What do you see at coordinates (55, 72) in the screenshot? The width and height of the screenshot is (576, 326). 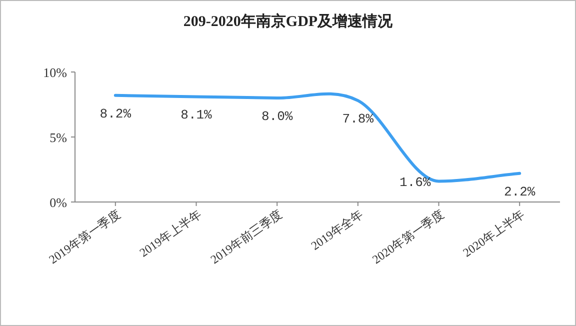 I see `y-tick-label: 10%` at bounding box center [55, 72].